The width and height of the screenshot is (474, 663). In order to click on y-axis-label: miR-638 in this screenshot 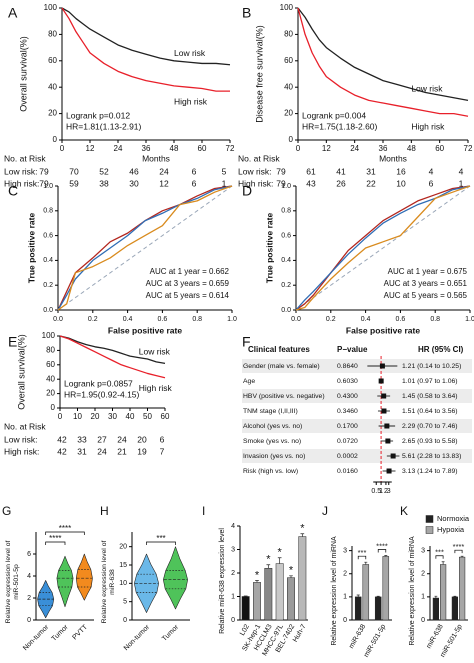, I will do `click(112, 582)`.